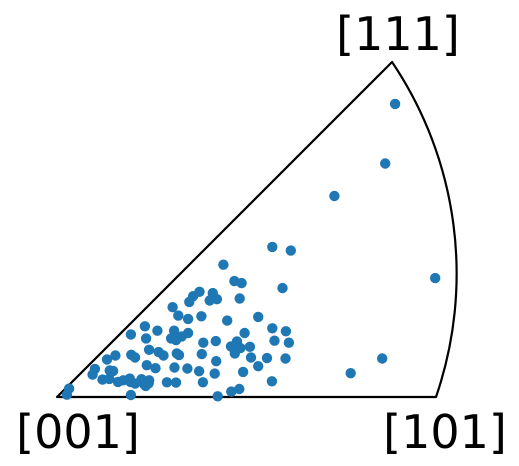  Describe the element at coordinates (398, 34) in the screenshot. I see `apex-label-111: [111]` at that location.